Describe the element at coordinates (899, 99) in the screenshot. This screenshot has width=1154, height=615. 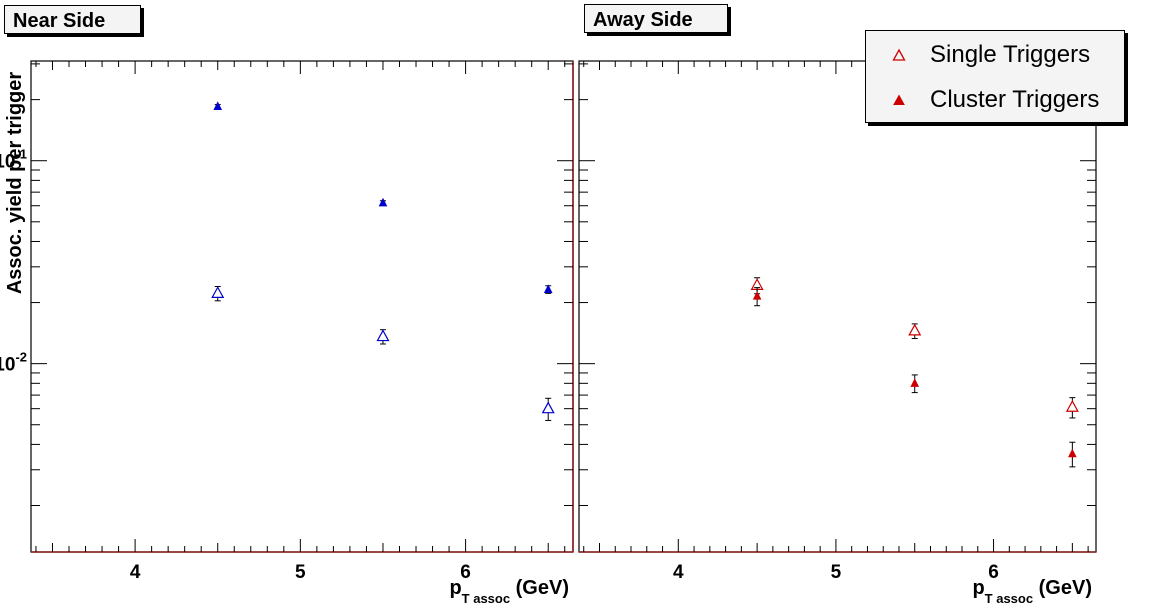
I see `filled-triangle-marker-icon` at that location.